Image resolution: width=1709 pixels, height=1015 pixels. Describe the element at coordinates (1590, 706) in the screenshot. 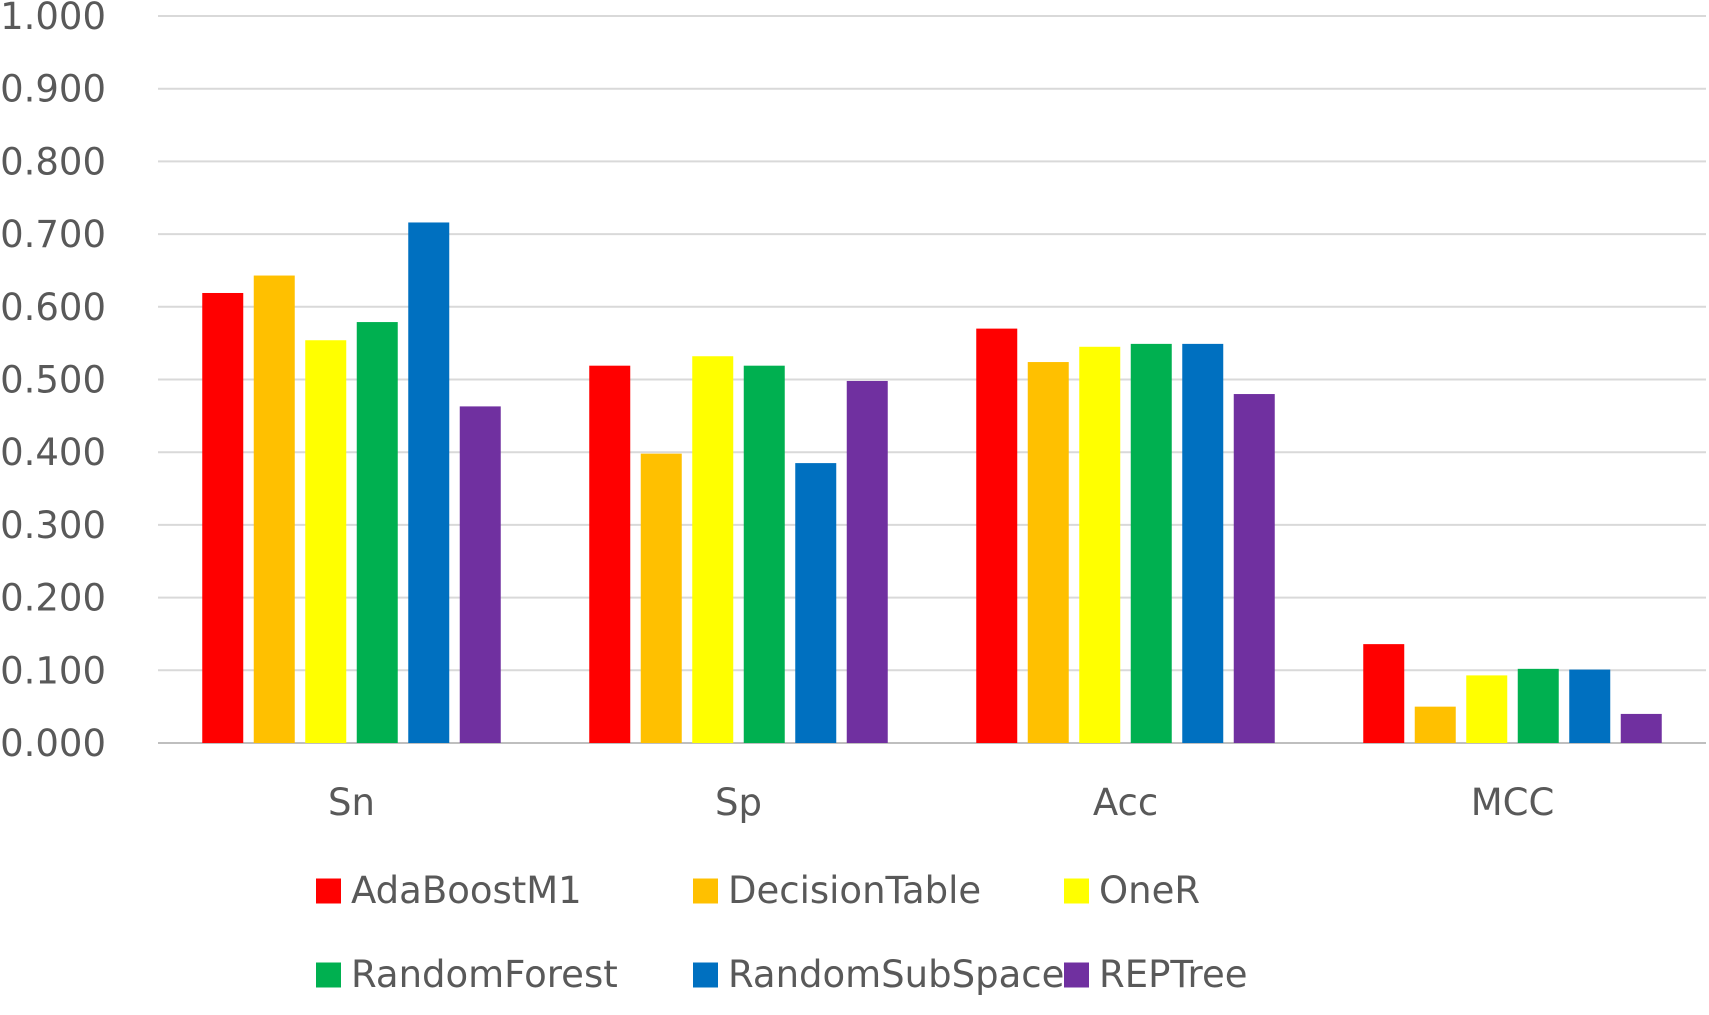

I see `bar-randomsubspace-mcc` at that location.